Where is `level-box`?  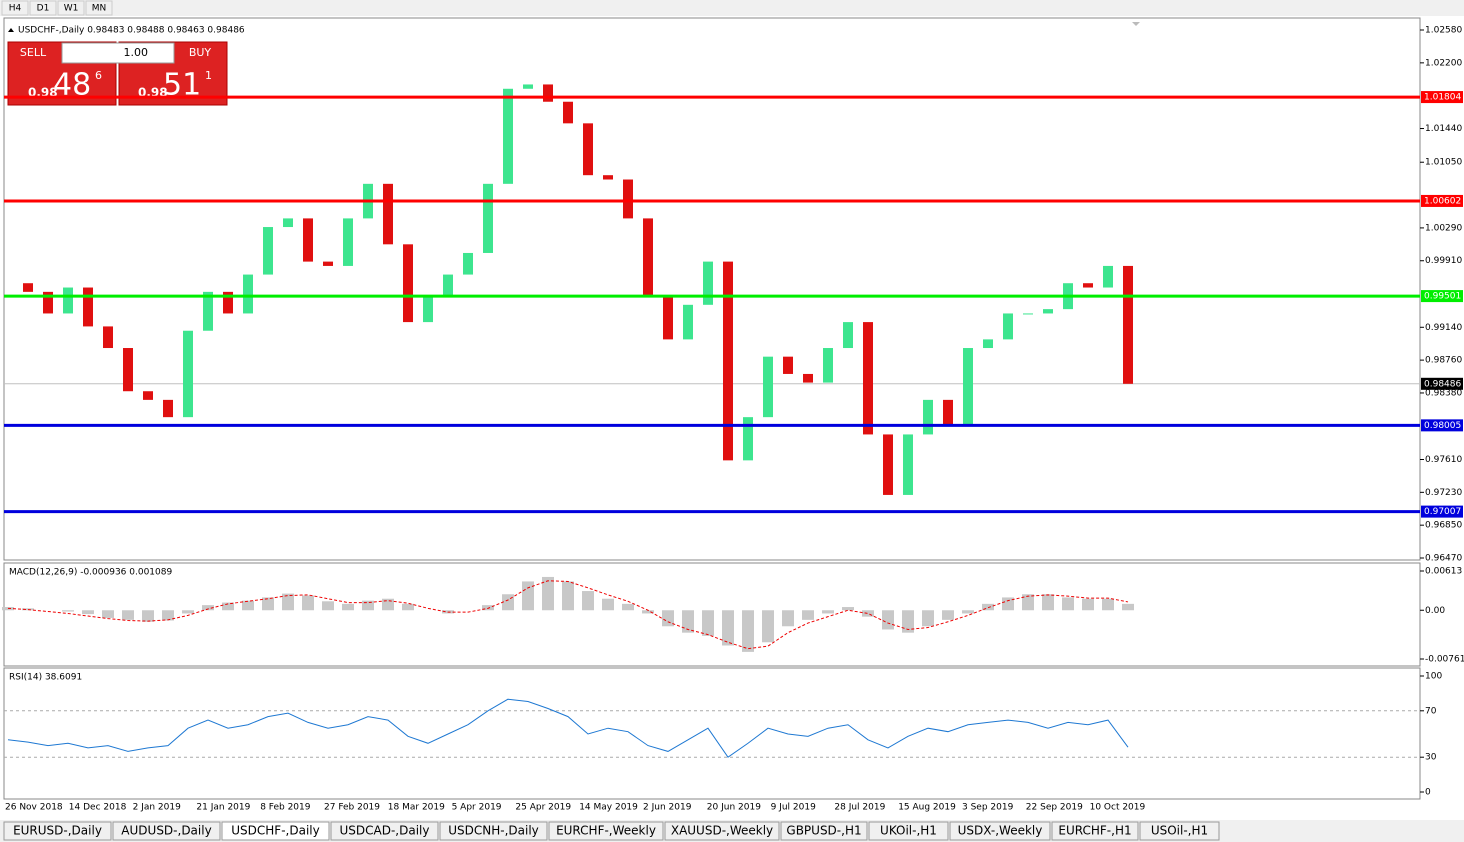 level-box is located at coordinates (1442, 296).